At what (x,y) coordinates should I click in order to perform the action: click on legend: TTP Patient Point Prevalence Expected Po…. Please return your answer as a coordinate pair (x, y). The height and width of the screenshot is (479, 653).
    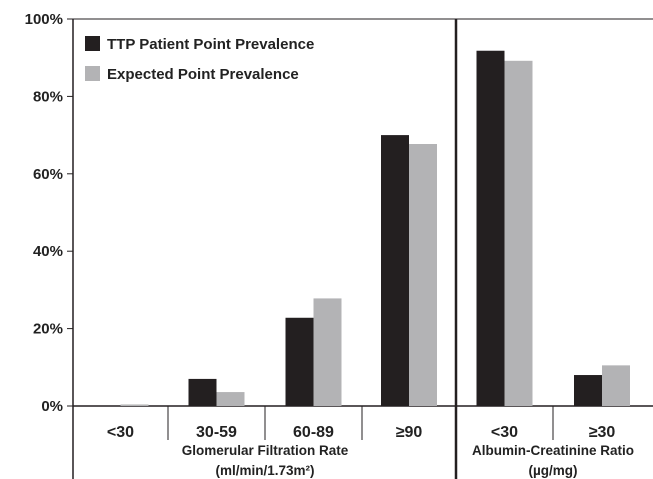
    Looking at the image, I should click on (199, 59).